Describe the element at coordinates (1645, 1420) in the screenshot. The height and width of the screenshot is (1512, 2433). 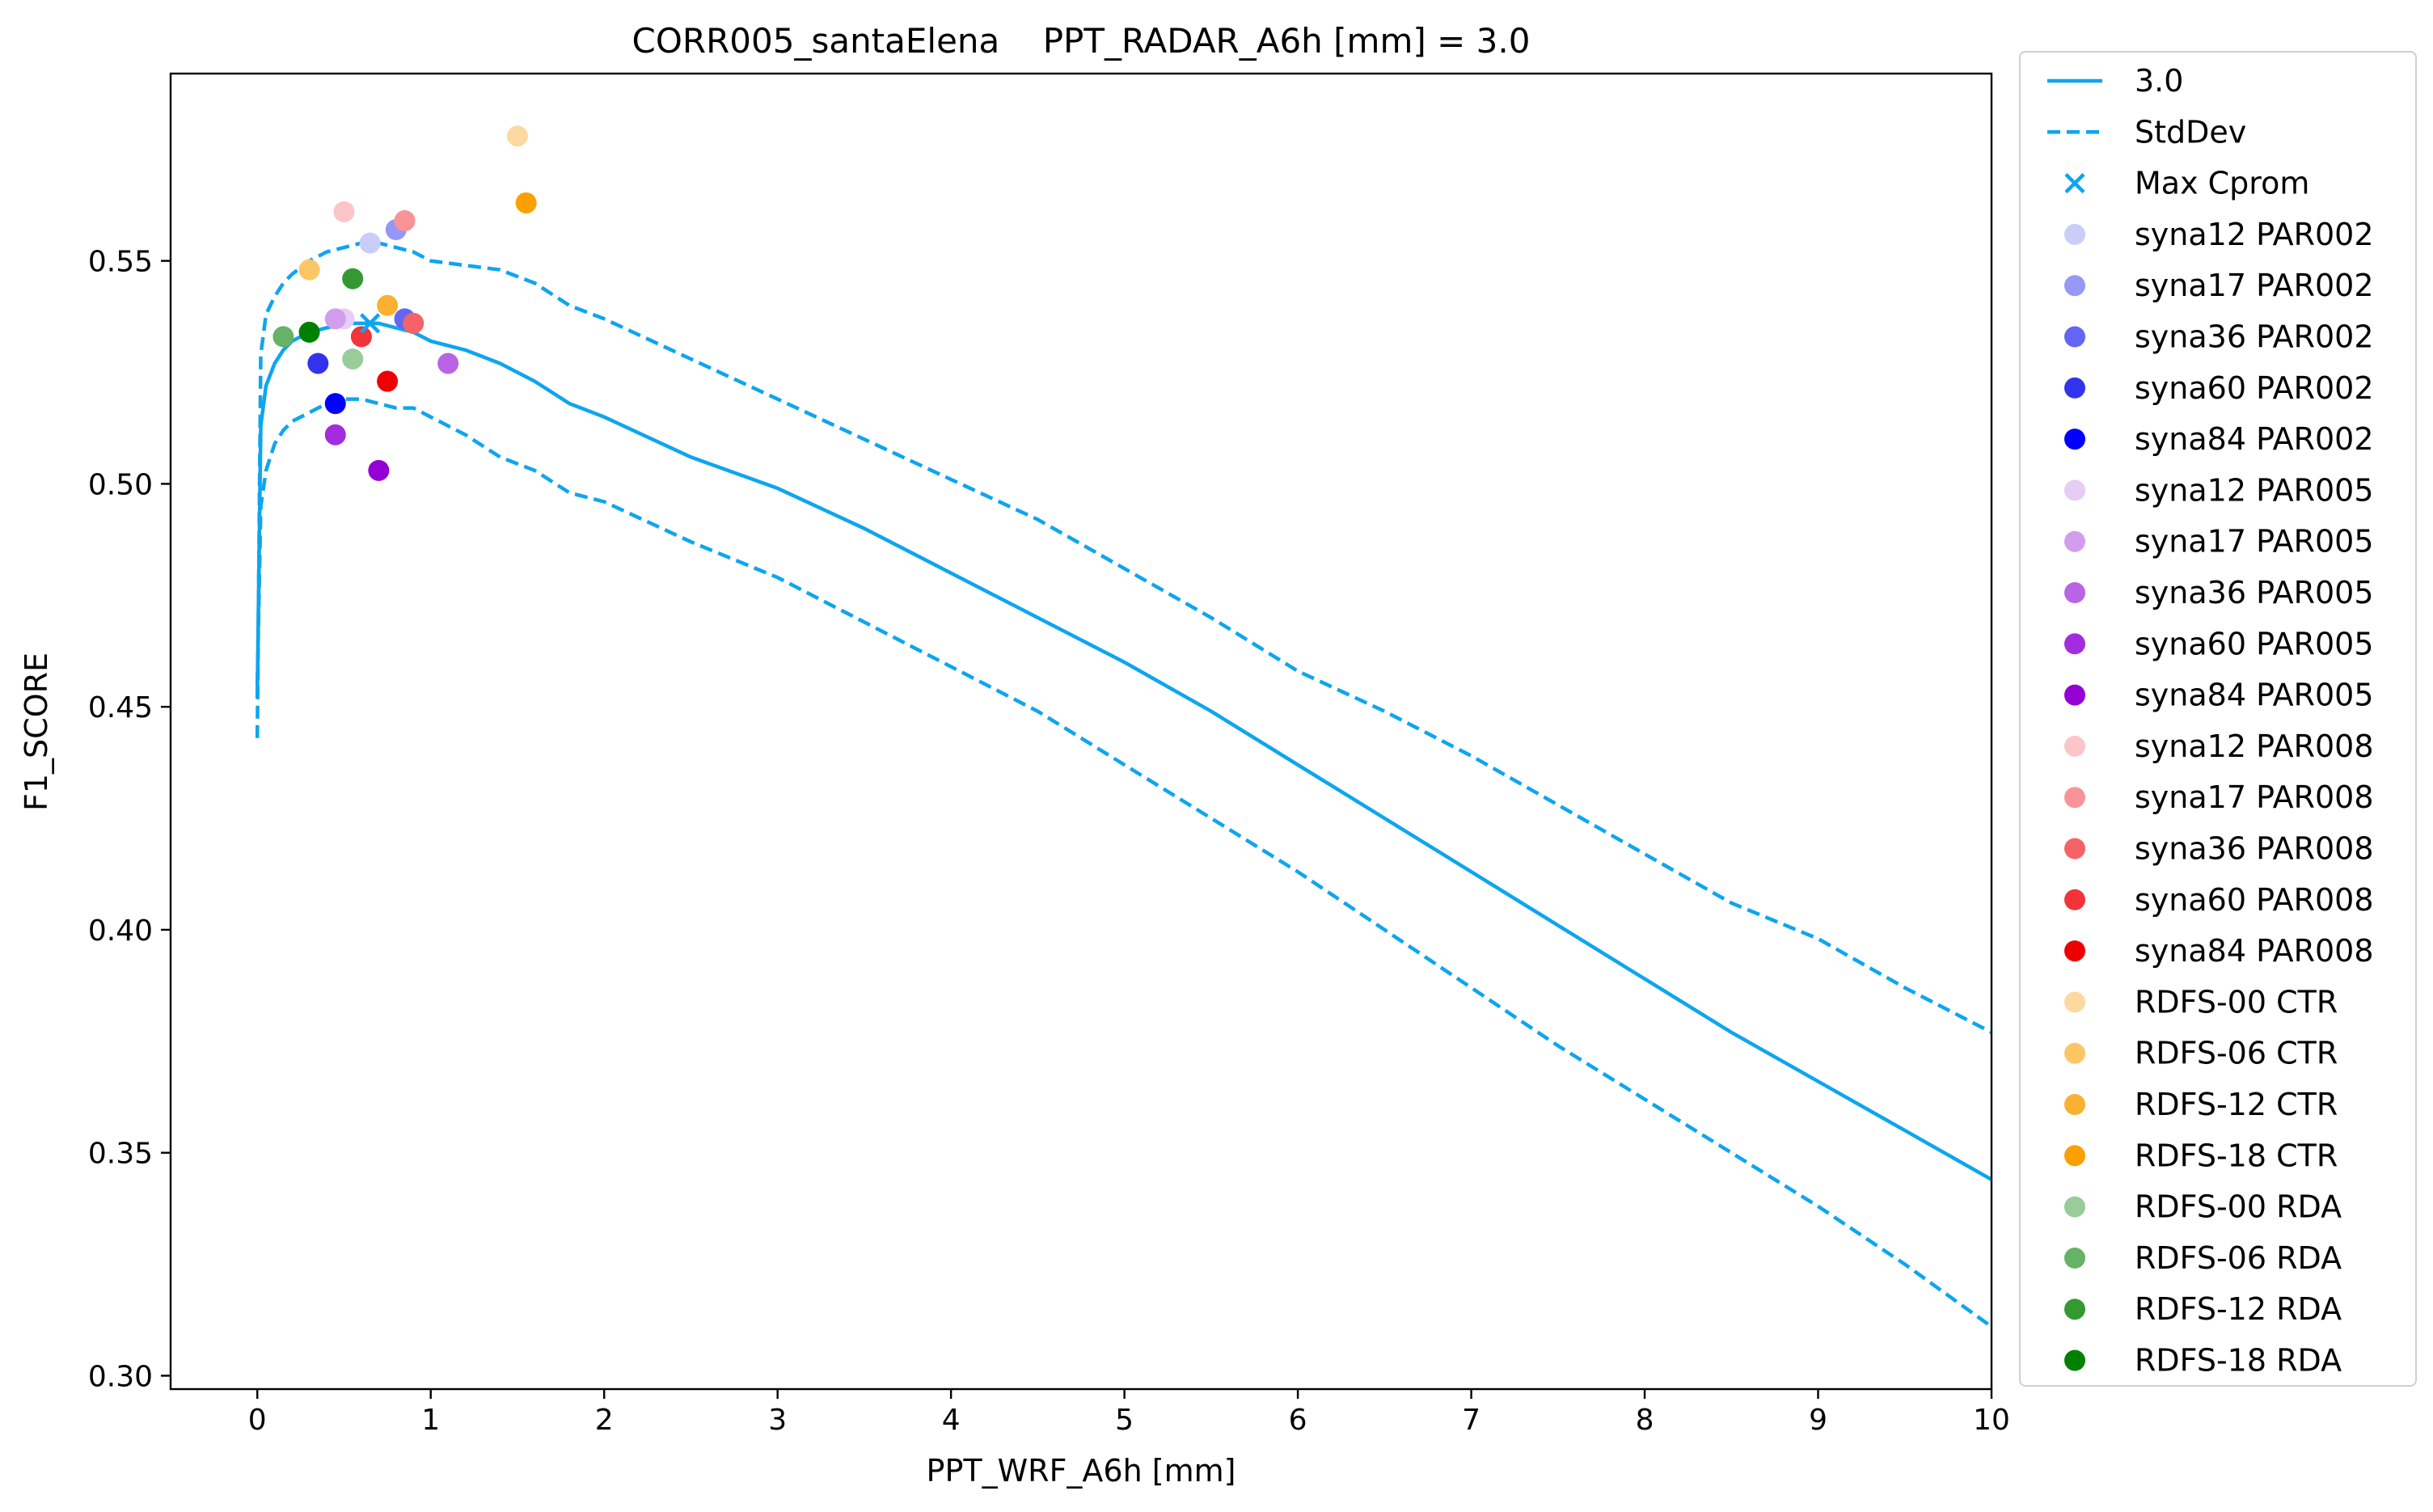
I see `x-tick-label: 8` at that location.